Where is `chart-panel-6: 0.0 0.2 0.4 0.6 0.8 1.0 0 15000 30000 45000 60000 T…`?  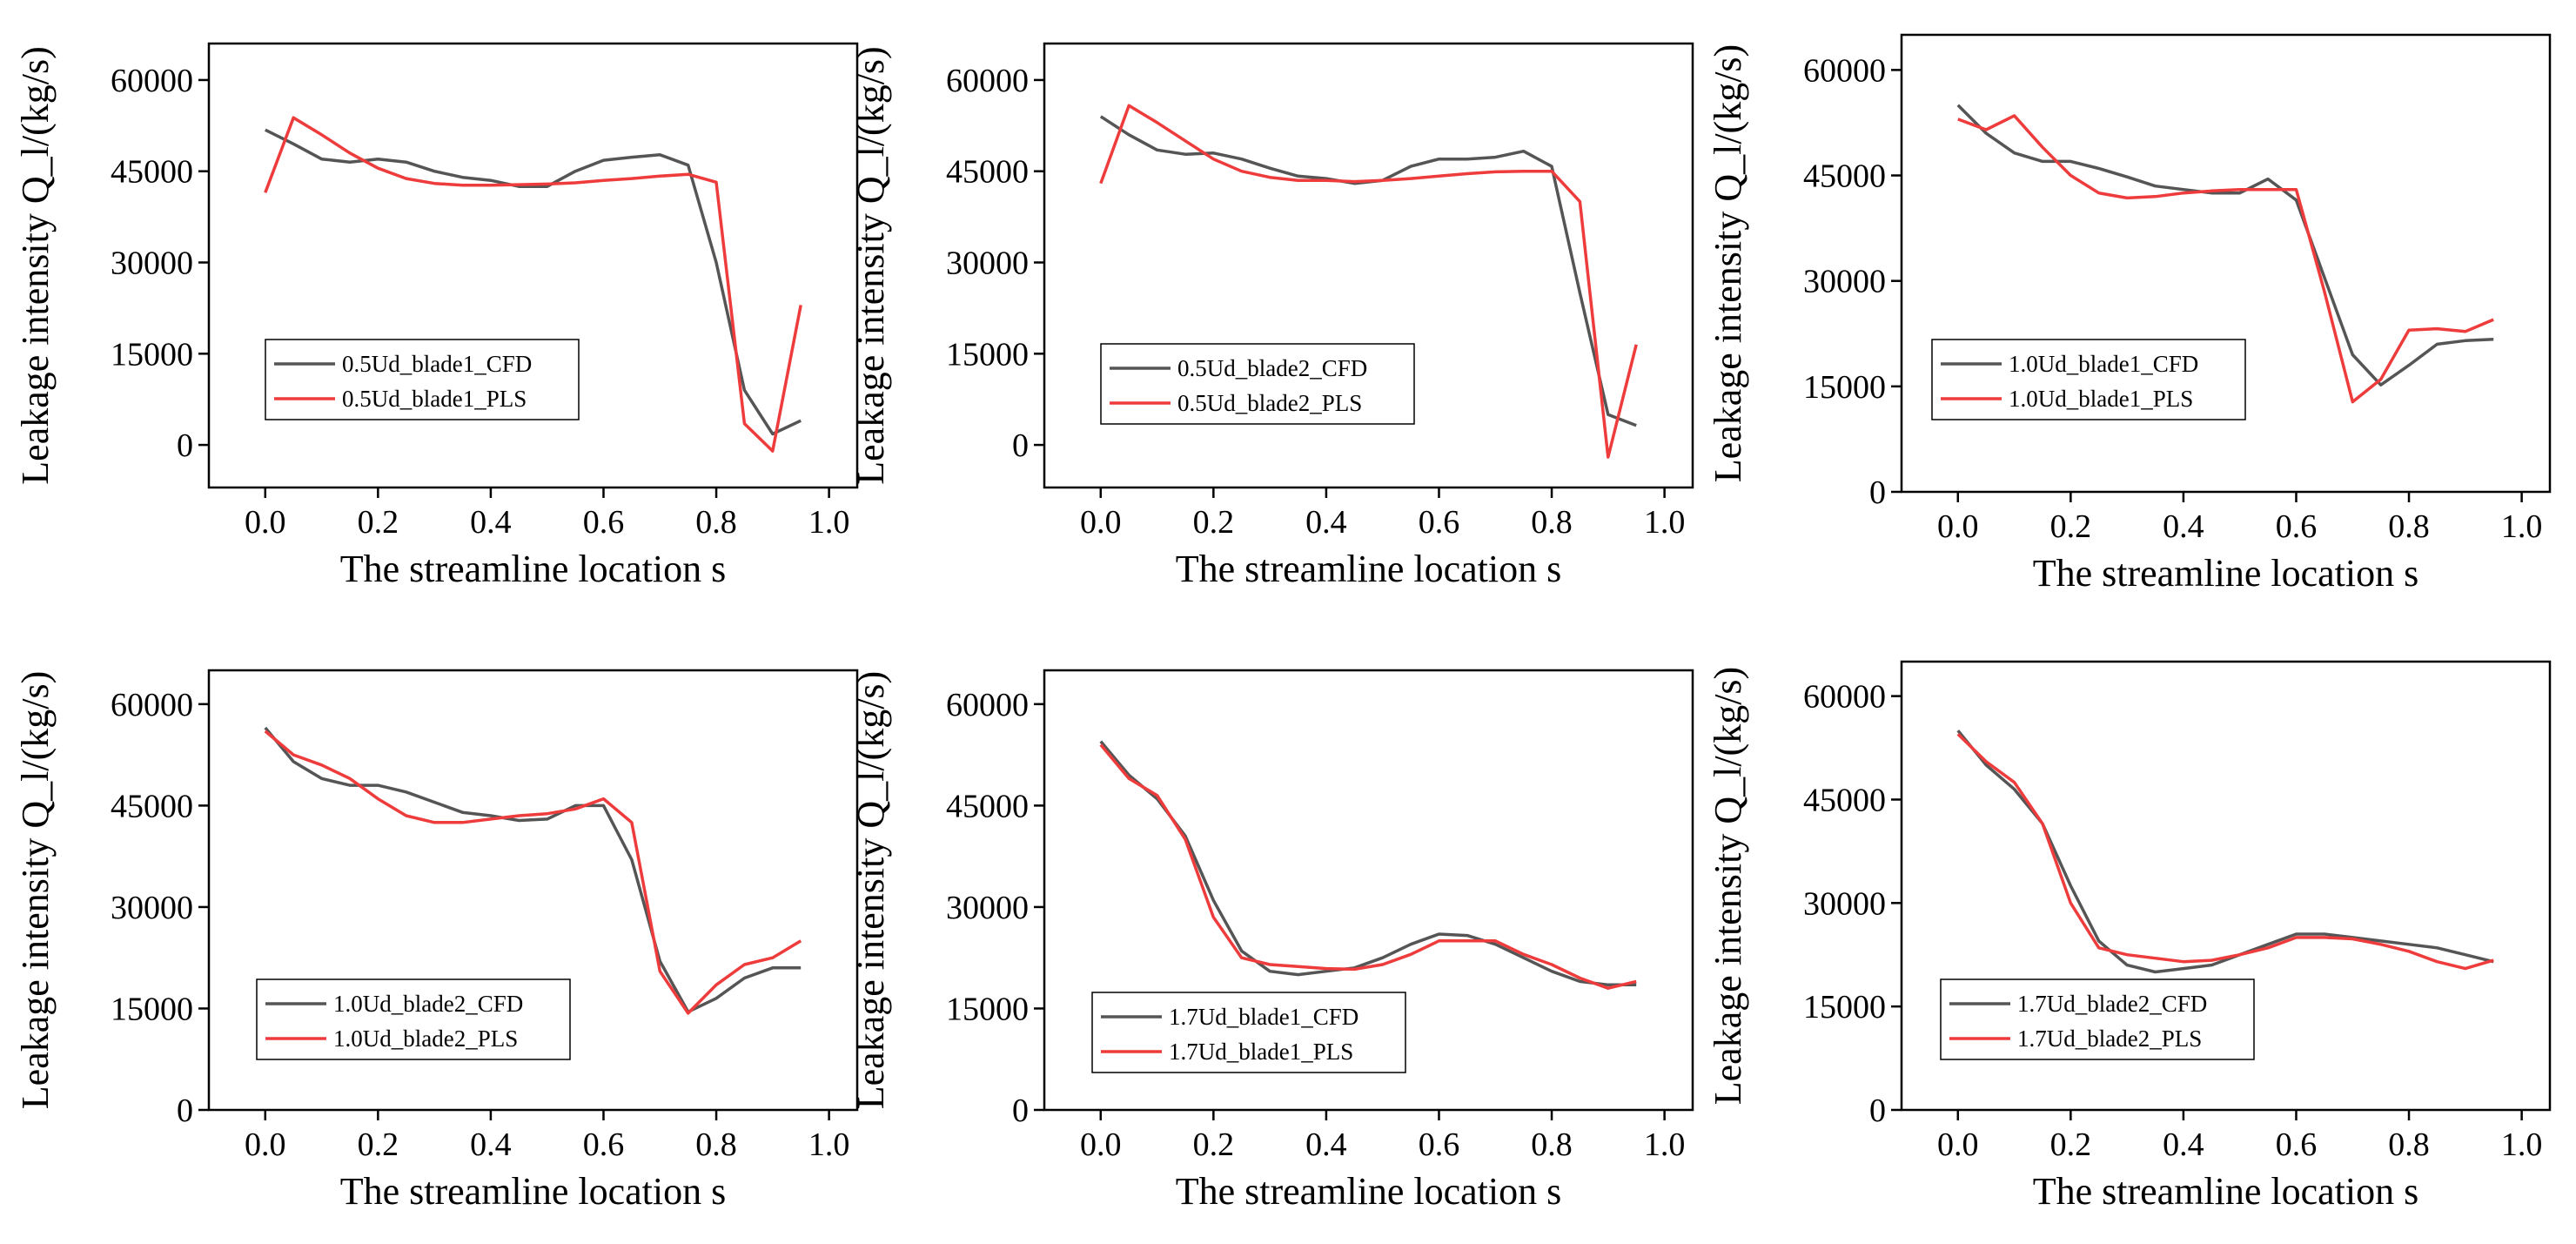
chart-panel-6: 0.0 0.2 0.4 0.6 0.8 1.0 0 15000 30000 45000 60000 T… is located at coordinates (2129, 936).